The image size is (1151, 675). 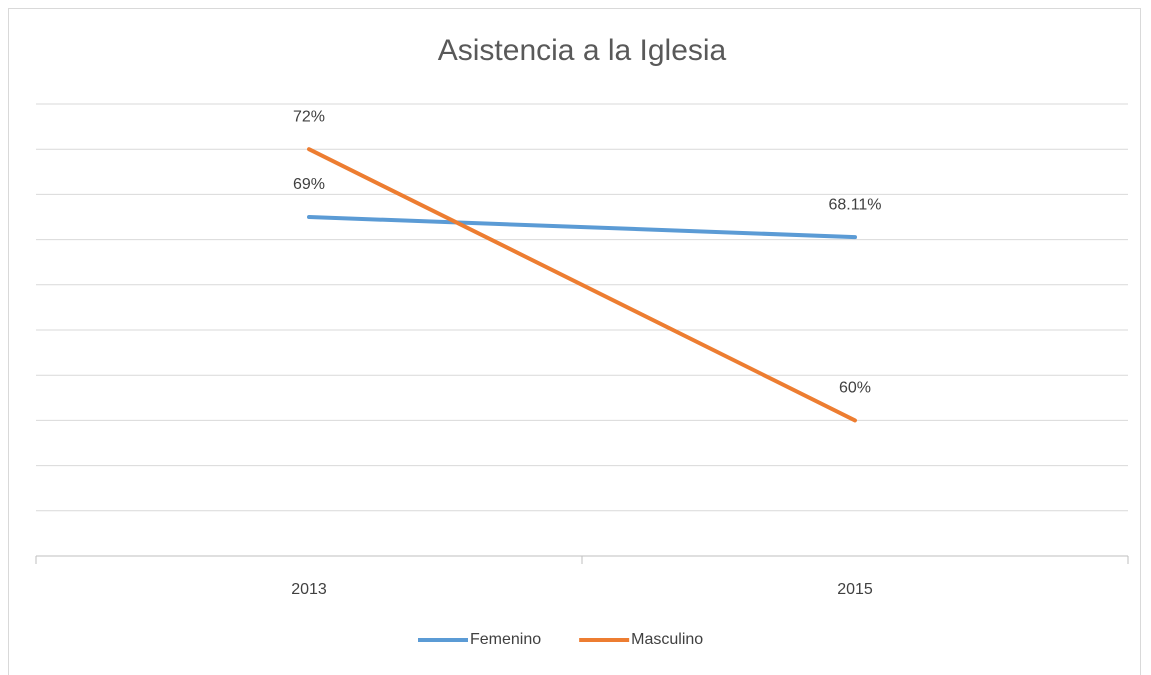 I want to click on data-label: 60%, so click(x=855, y=388).